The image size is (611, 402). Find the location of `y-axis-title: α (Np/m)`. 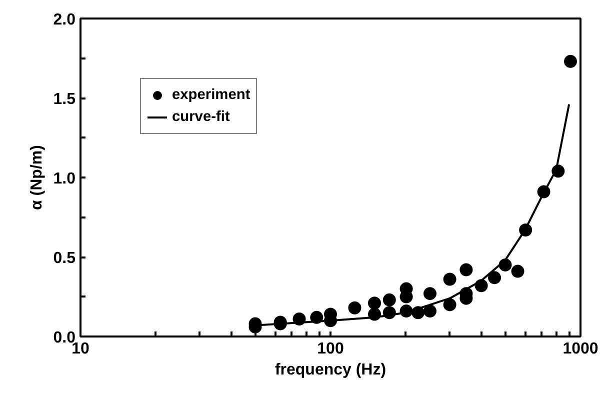

y-axis-title: α (Np/m) is located at coordinates (37, 177).